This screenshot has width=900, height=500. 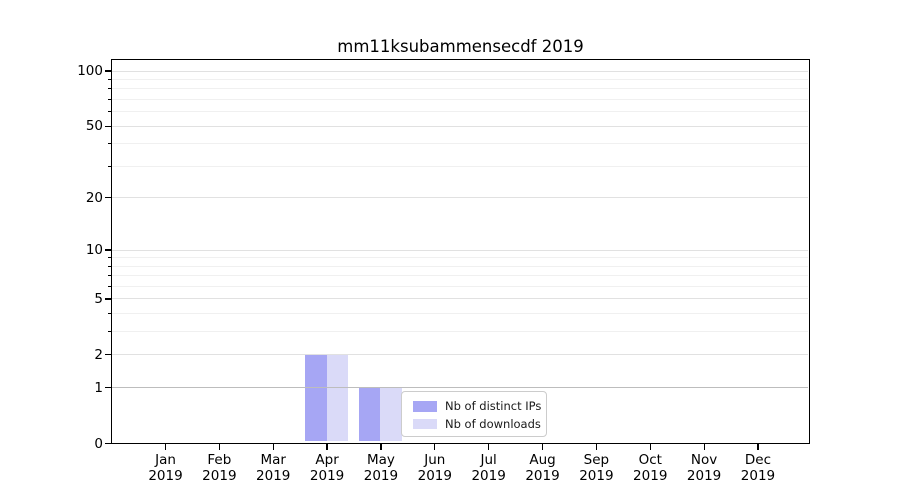 I want to click on y-tick-label: 50, so click(x=94, y=126).